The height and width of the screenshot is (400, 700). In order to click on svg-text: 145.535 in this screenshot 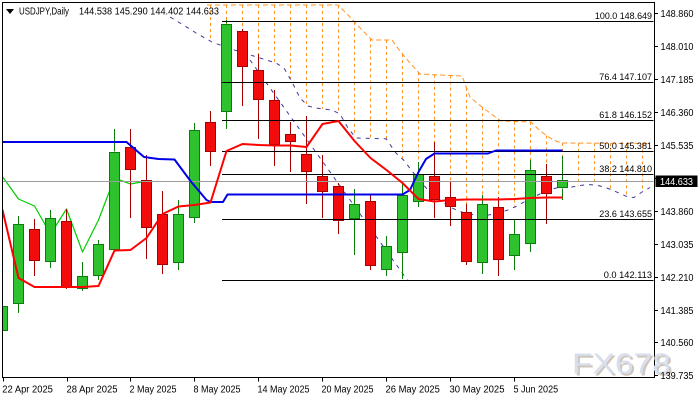, I will do `click(677, 146)`.